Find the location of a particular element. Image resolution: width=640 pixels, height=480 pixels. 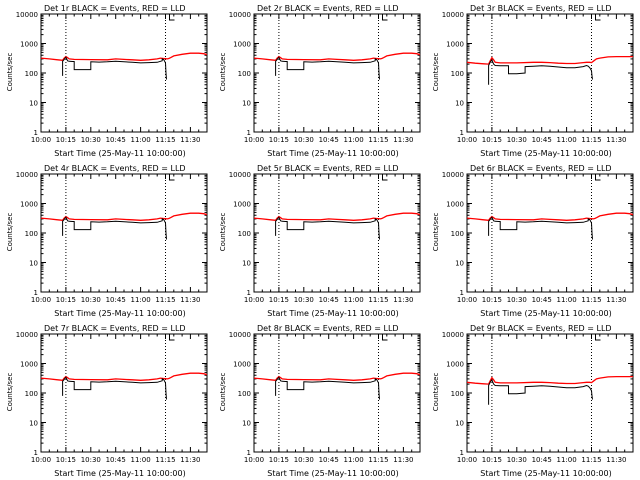

chart-title: Det 9r BLACK = Events, RED = LLD is located at coordinates (541, 328).